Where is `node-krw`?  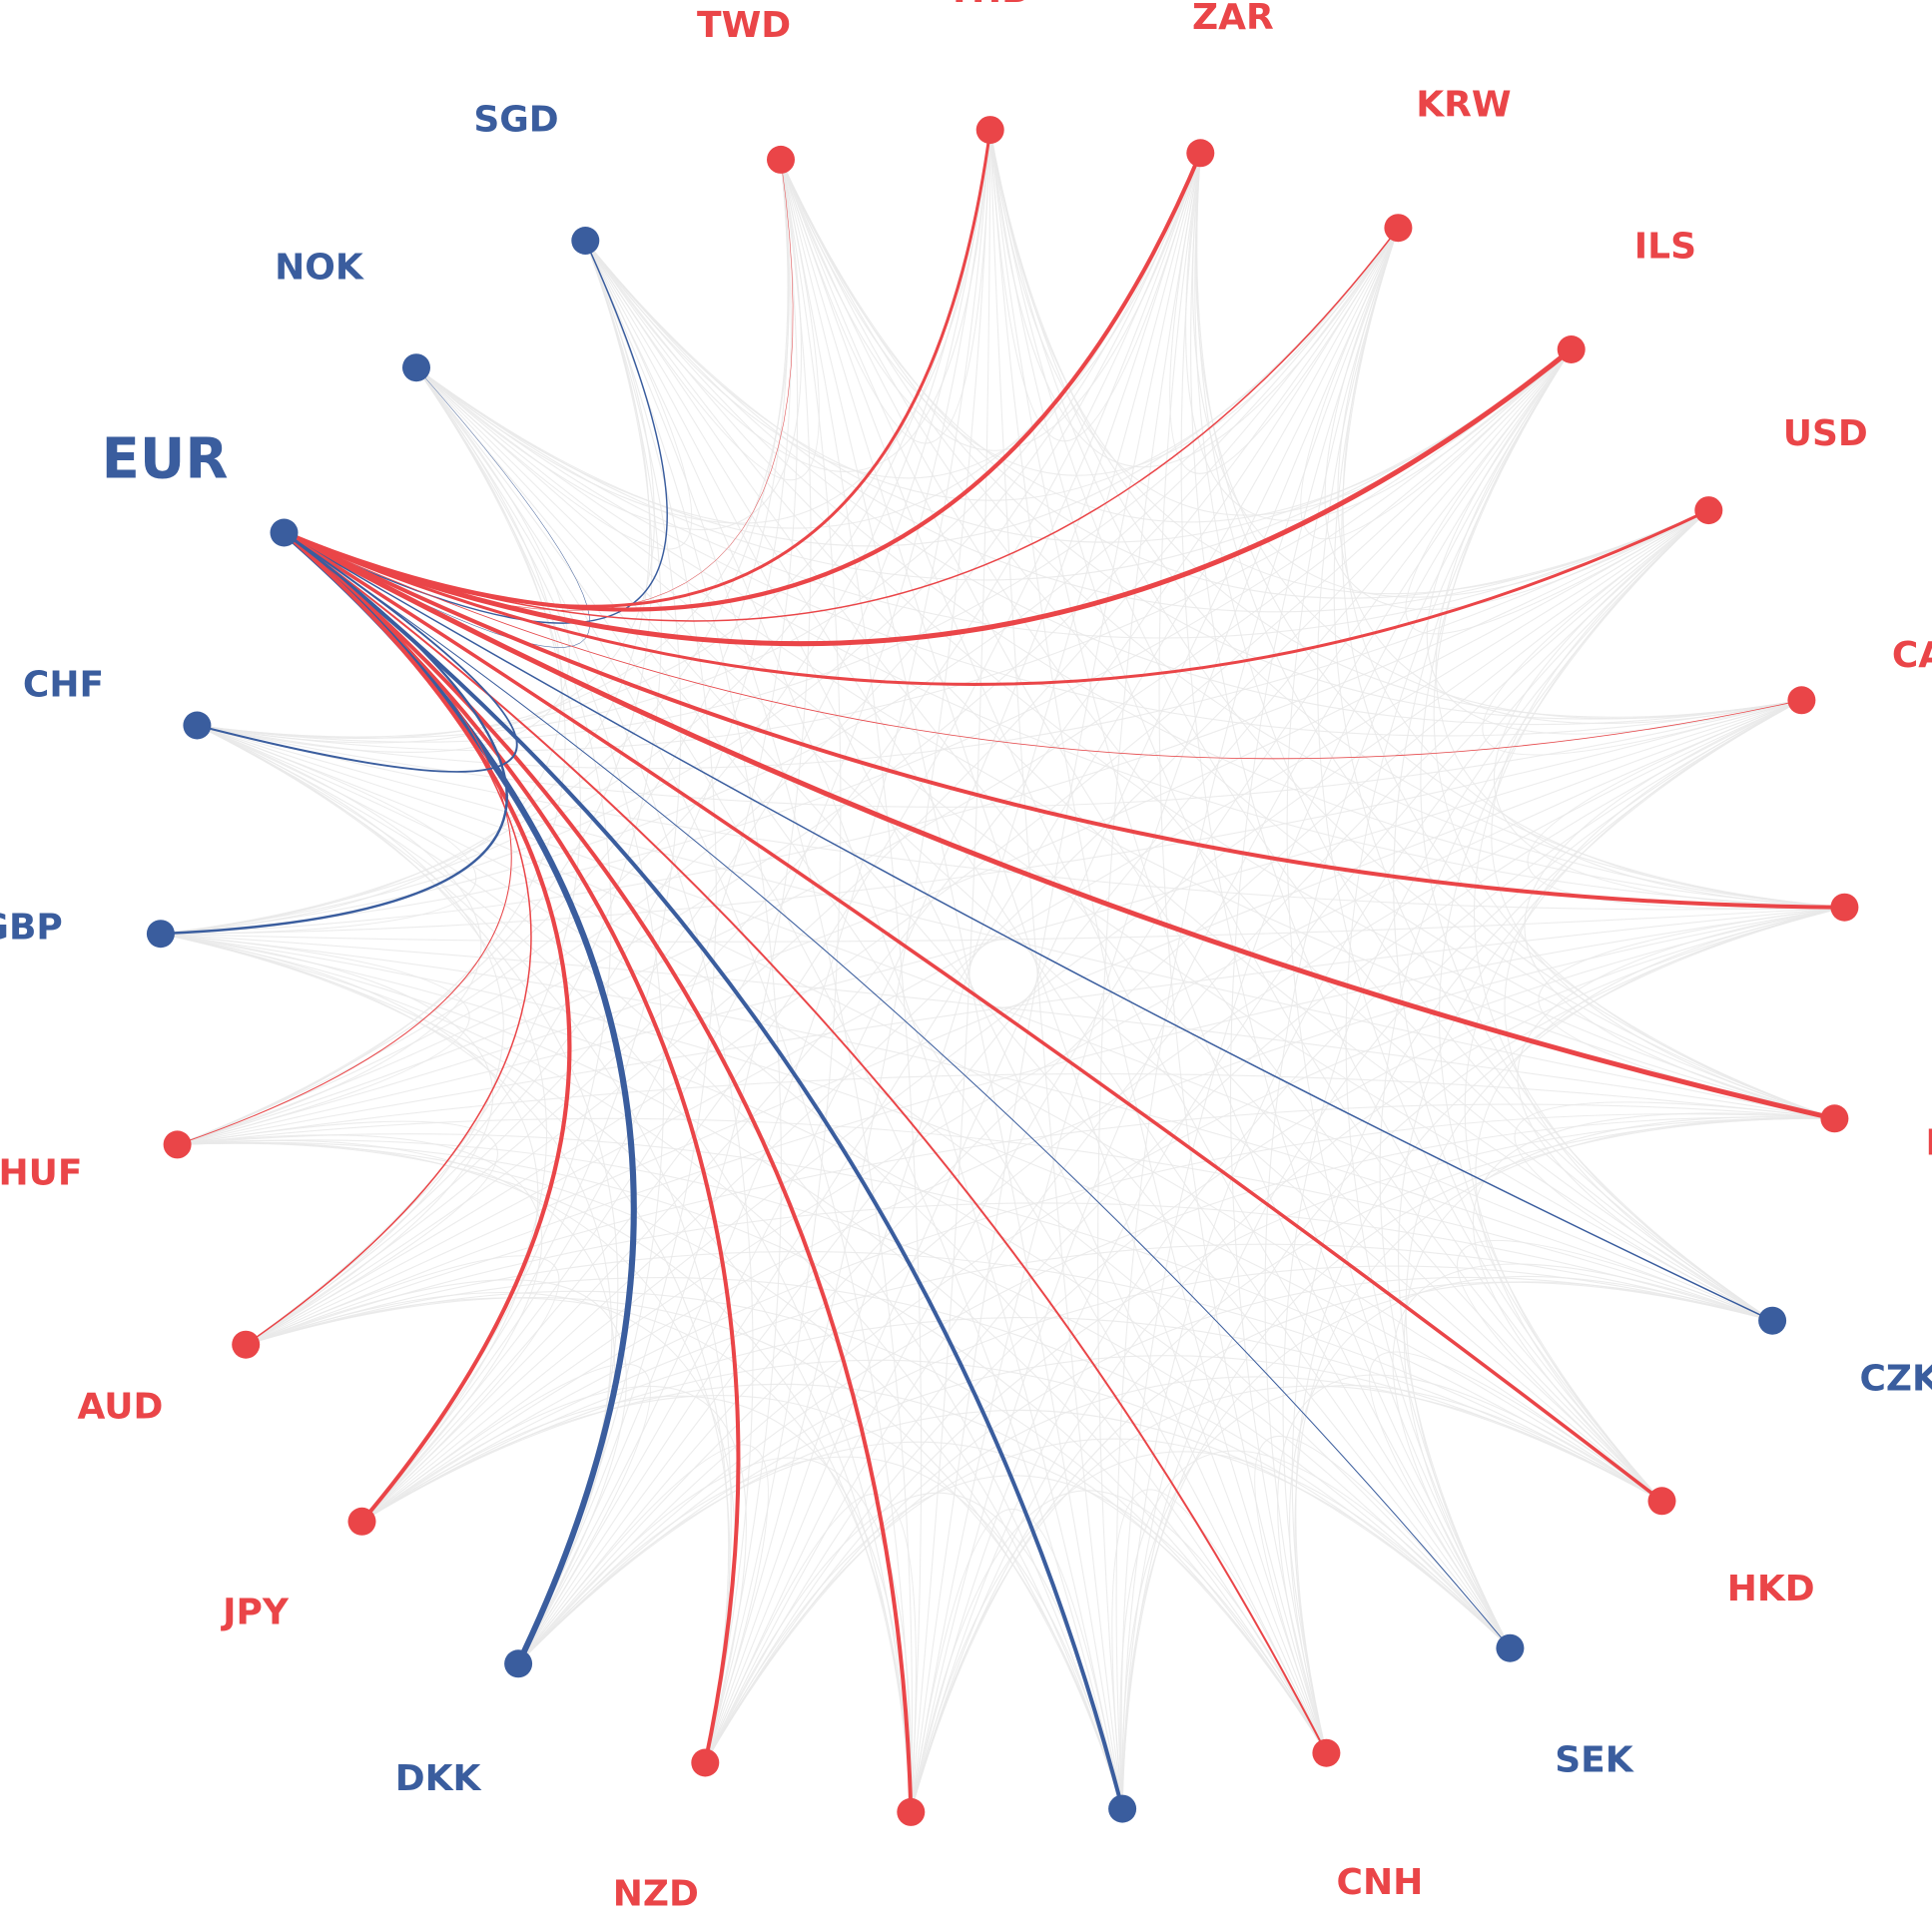 node-krw is located at coordinates (1398, 228).